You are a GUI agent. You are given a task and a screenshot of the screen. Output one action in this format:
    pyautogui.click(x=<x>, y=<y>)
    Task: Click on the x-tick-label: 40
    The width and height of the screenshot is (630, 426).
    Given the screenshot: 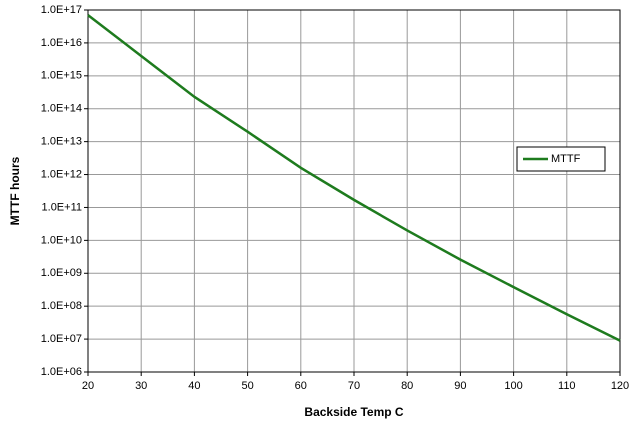 What is the action you would take?
    pyautogui.click(x=194, y=386)
    